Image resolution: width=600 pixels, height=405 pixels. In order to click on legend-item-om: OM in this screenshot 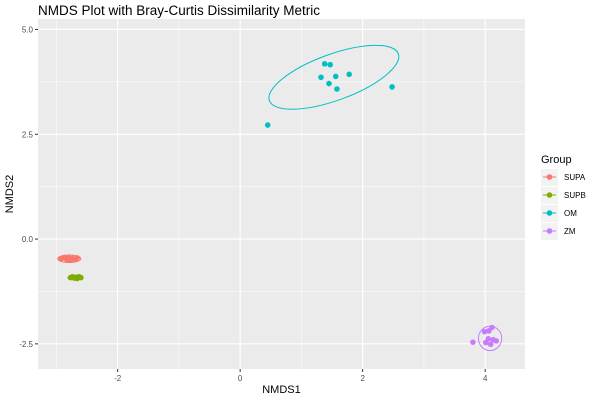, I will do `click(559, 213)`.